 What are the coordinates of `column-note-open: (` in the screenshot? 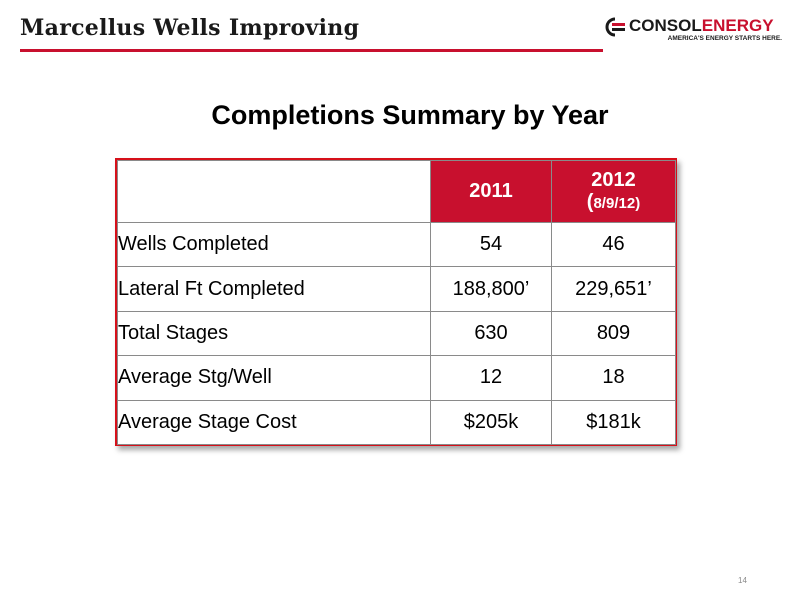 It's located at (590, 201).